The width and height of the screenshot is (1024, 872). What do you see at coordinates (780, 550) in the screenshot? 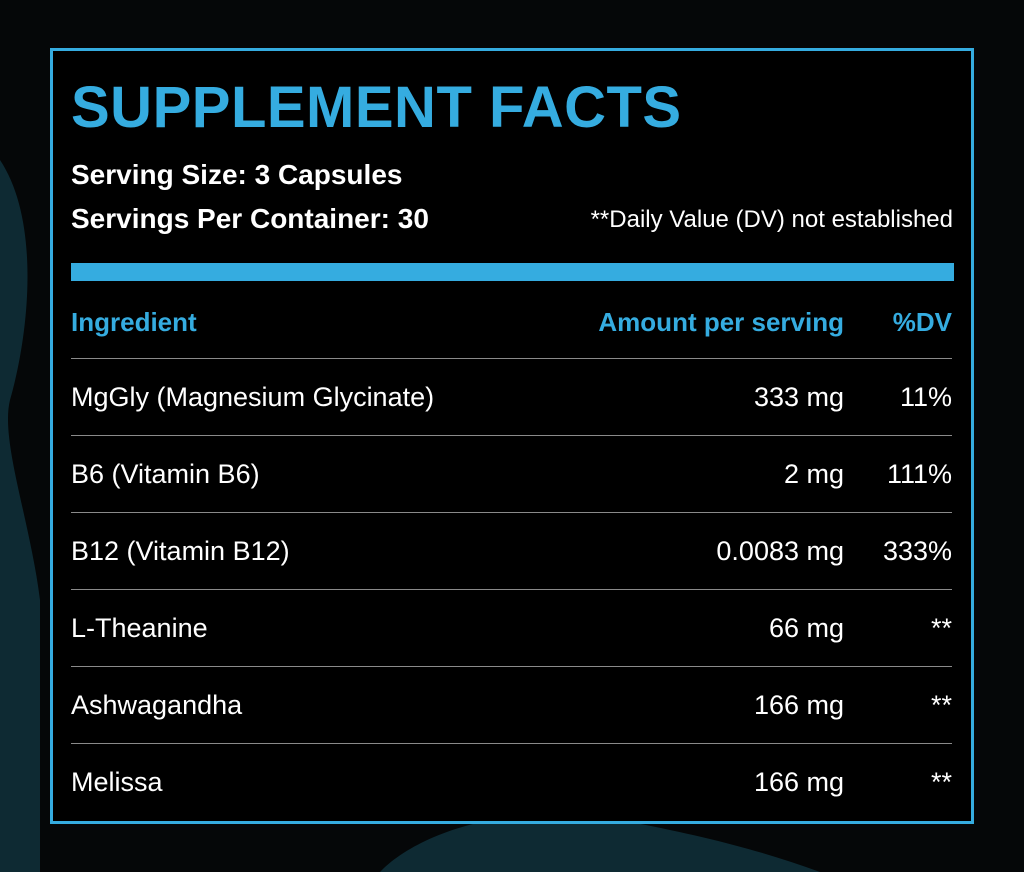
I see `ingredient-amount: 0.0083 mg` at bounding box center [780, 550].